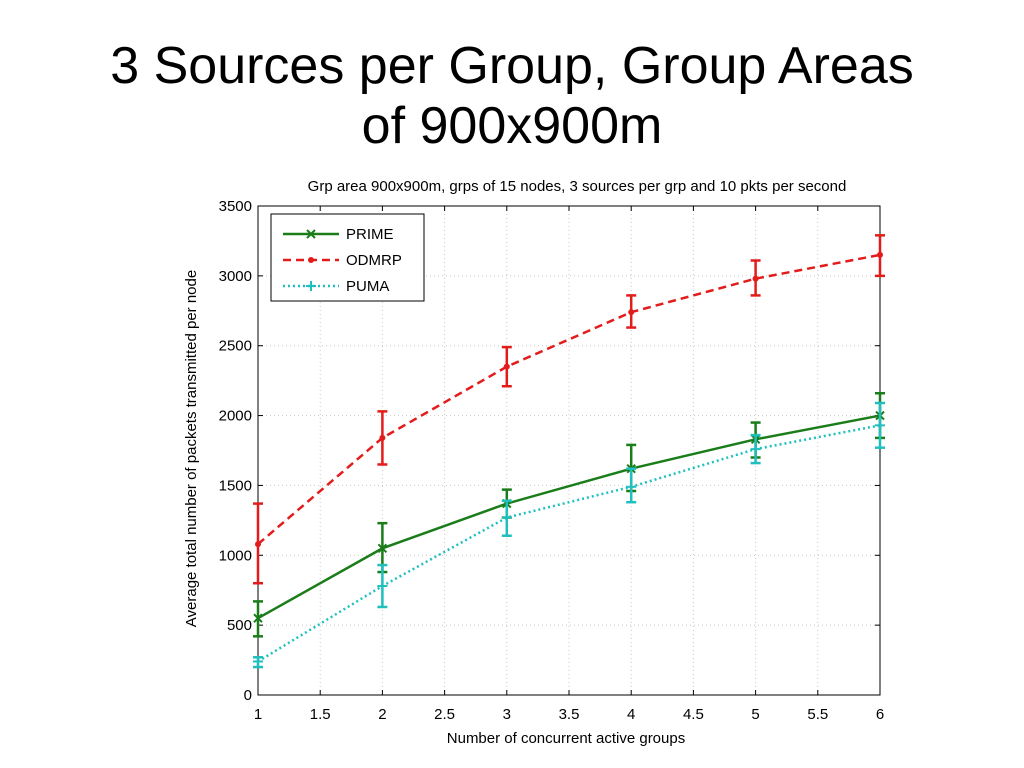 The height and width of the screenshot is (768, 1024). What do you see at coordinates (512, 126) in the screenshot?
I see `slide-title-line2: of 900x900m` at bounding box center [512, 126].